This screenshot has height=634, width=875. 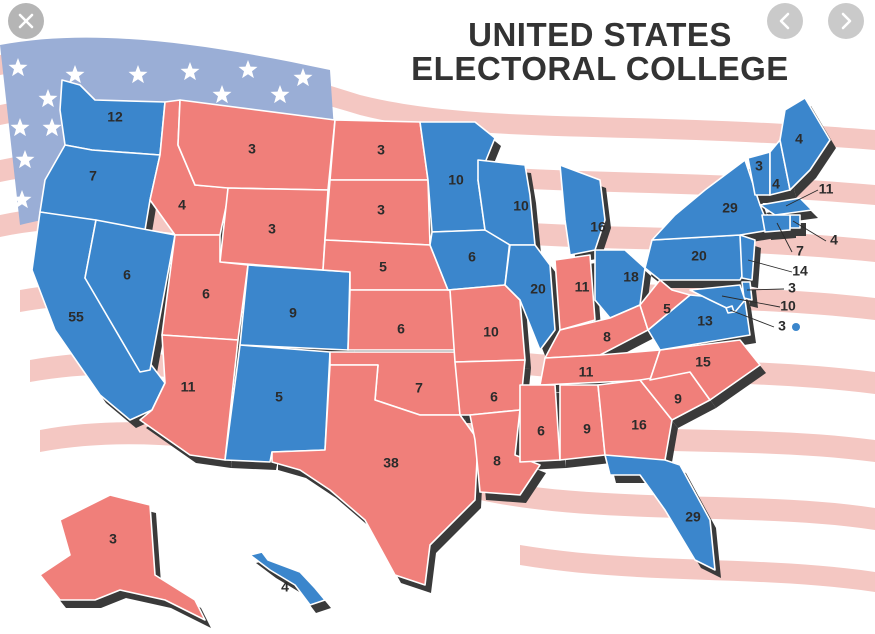 I want to click on vote-label-la: 8, so click(x=497, y=461).